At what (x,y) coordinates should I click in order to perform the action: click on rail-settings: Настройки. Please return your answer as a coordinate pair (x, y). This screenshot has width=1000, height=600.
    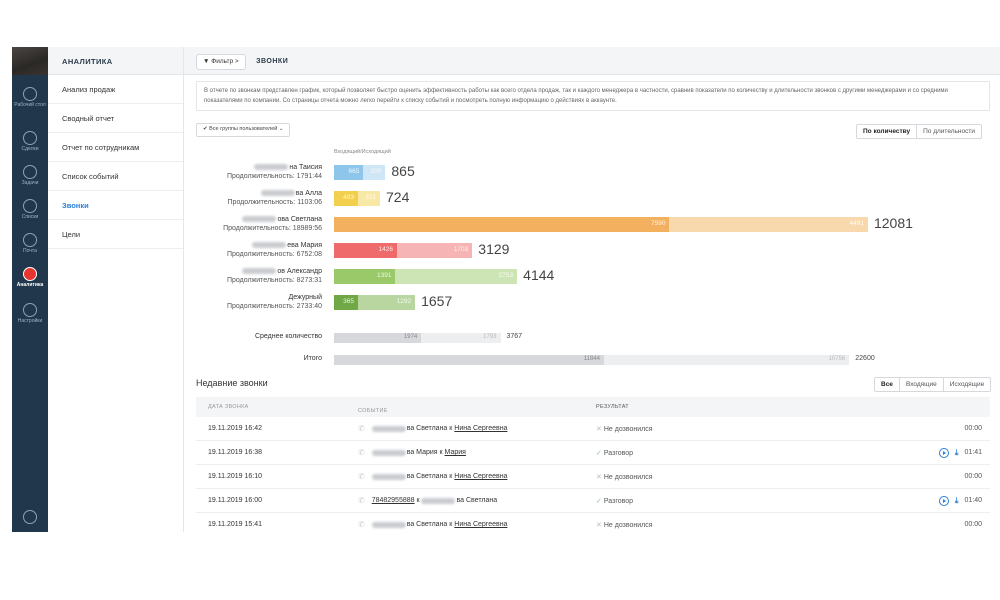
    Looking at the image, I should click on (30, 313).